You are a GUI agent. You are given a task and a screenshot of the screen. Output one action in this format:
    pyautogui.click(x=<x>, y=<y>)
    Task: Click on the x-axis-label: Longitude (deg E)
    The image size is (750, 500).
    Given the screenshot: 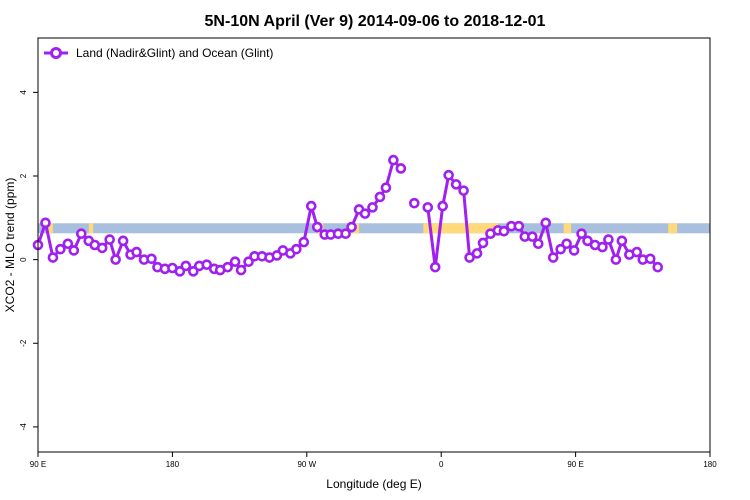 What is the action you would take?
    pyautogui.click(x=373, y=484)
    